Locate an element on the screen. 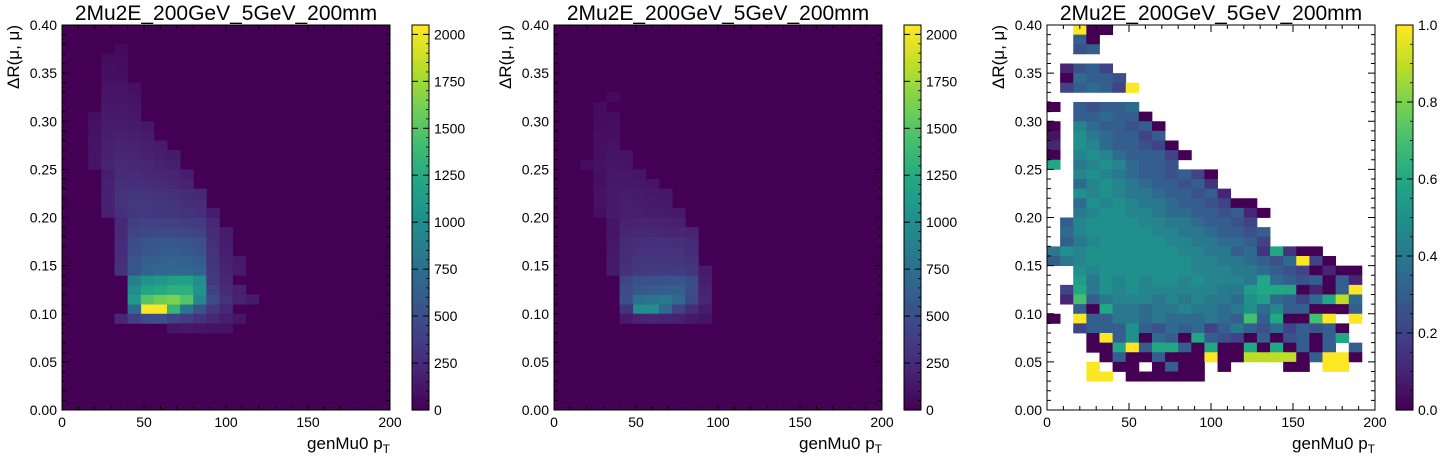 The image size is (1442, 458). y-axis-label: ΔR(μ, μ) is located at coordinates (505, 57).